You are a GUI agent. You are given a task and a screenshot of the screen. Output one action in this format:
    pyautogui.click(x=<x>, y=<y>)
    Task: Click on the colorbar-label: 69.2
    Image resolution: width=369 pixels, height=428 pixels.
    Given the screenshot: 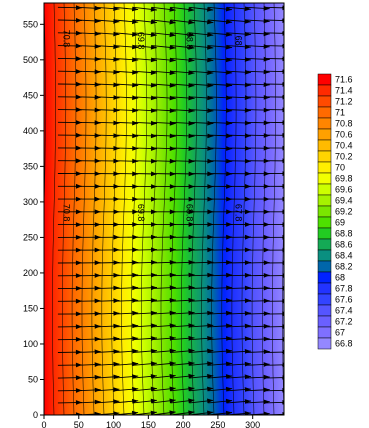 What is the action you would take?
    pyautogui.click(x=344, y=212)
    